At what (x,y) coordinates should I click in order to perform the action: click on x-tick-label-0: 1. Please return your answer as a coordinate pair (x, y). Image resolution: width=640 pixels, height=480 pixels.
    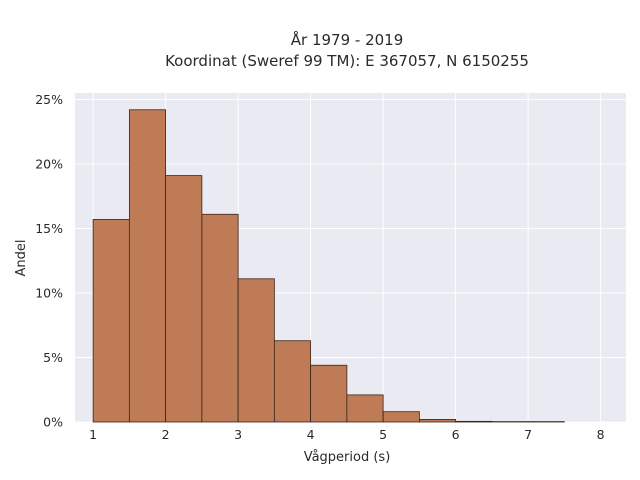
    Looking at the image, I should click on (93, 434).